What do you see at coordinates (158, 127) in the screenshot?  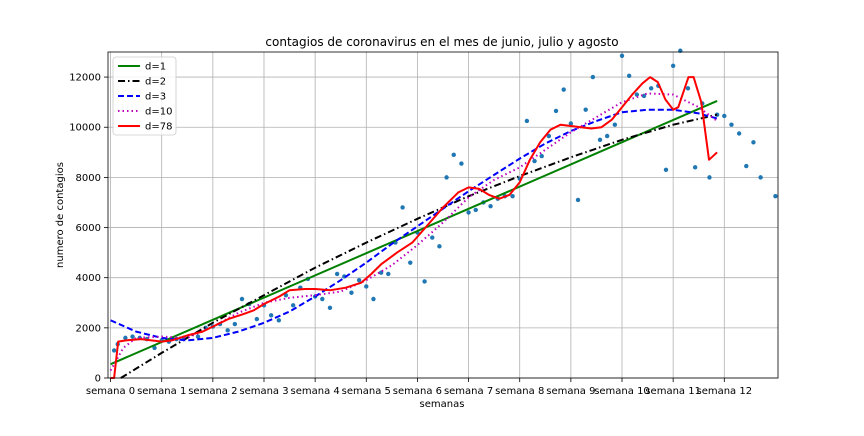 I see `legend-label: d=78` at bounding box center [158, 127].